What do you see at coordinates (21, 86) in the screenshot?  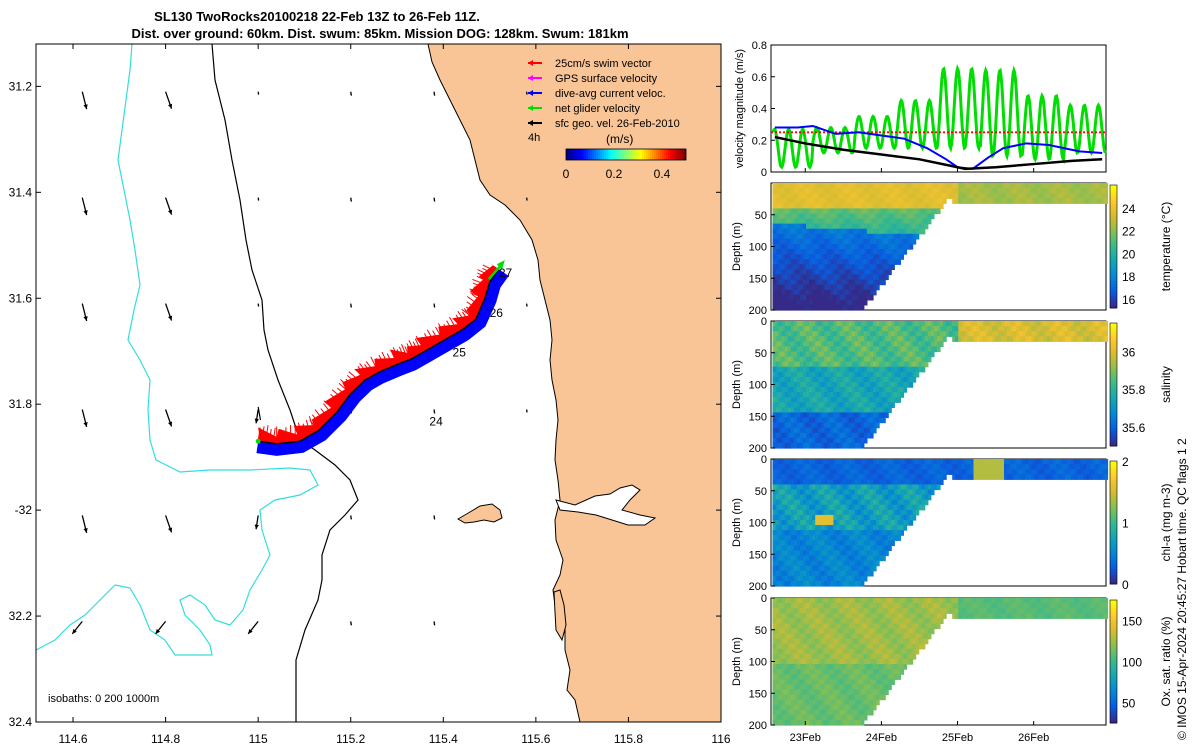 I see `map-ytick-label: 31.2` at bounding box center [21, 86].